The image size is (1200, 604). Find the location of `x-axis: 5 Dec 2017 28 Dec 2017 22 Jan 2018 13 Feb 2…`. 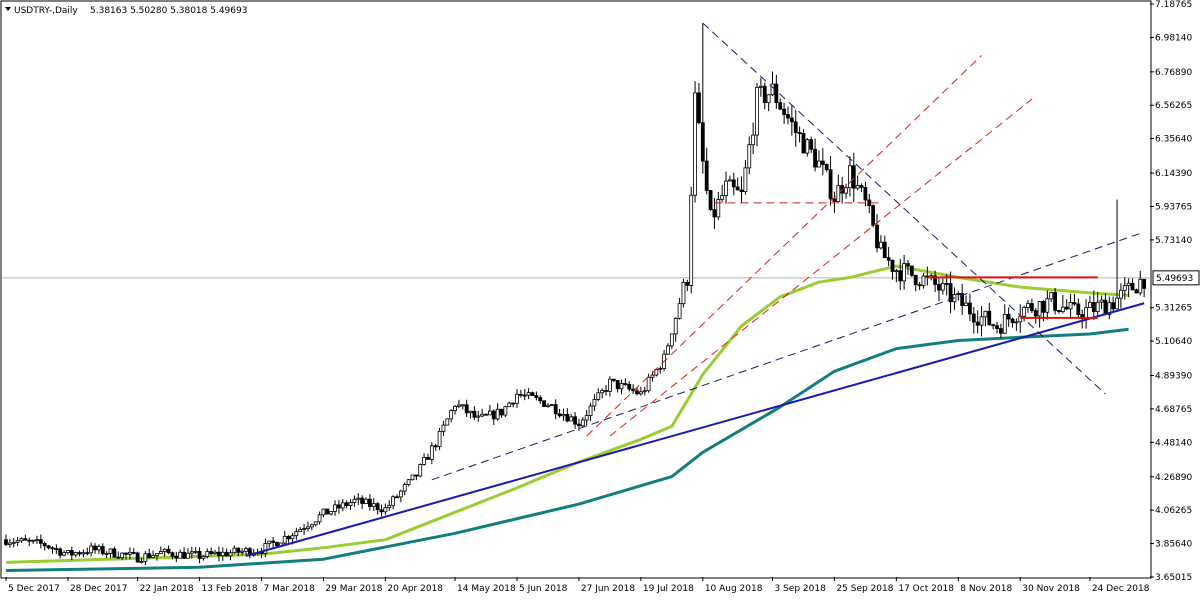

x-axis: 5 Dec 2017 28 Dec 2017 22 Jan 2018 13 Feb 2… is located at coordinates (577, 585).